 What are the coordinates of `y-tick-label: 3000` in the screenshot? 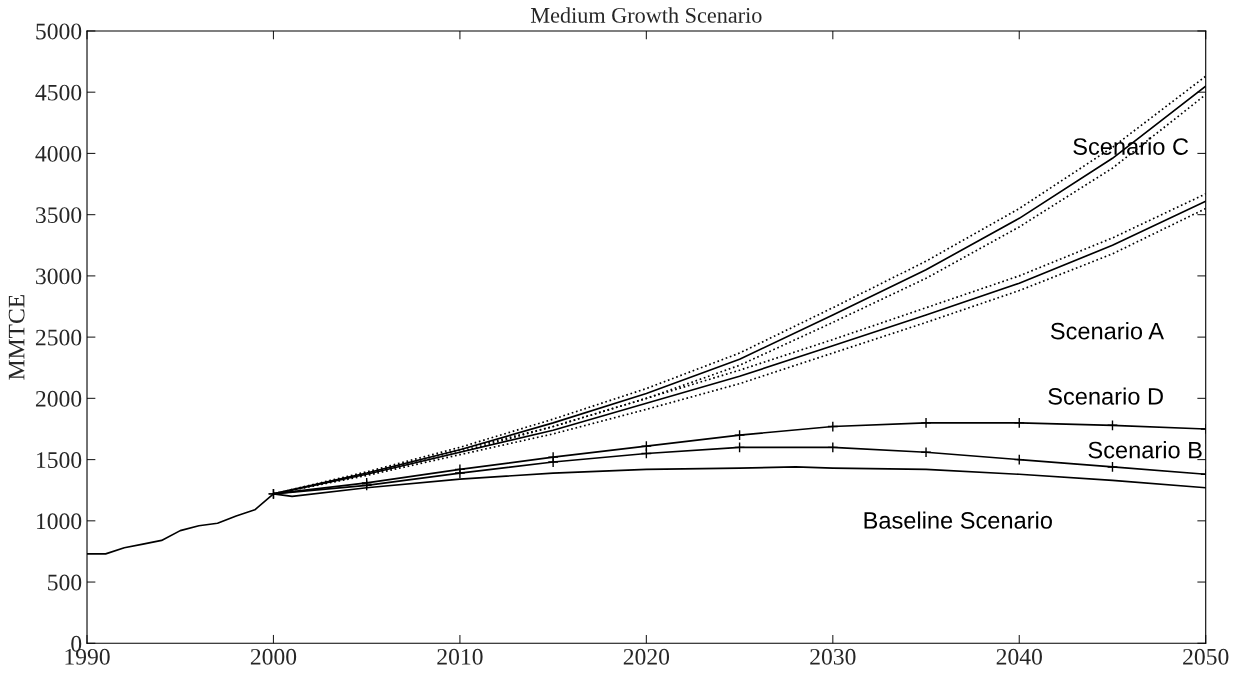 It's located at (59, 276).